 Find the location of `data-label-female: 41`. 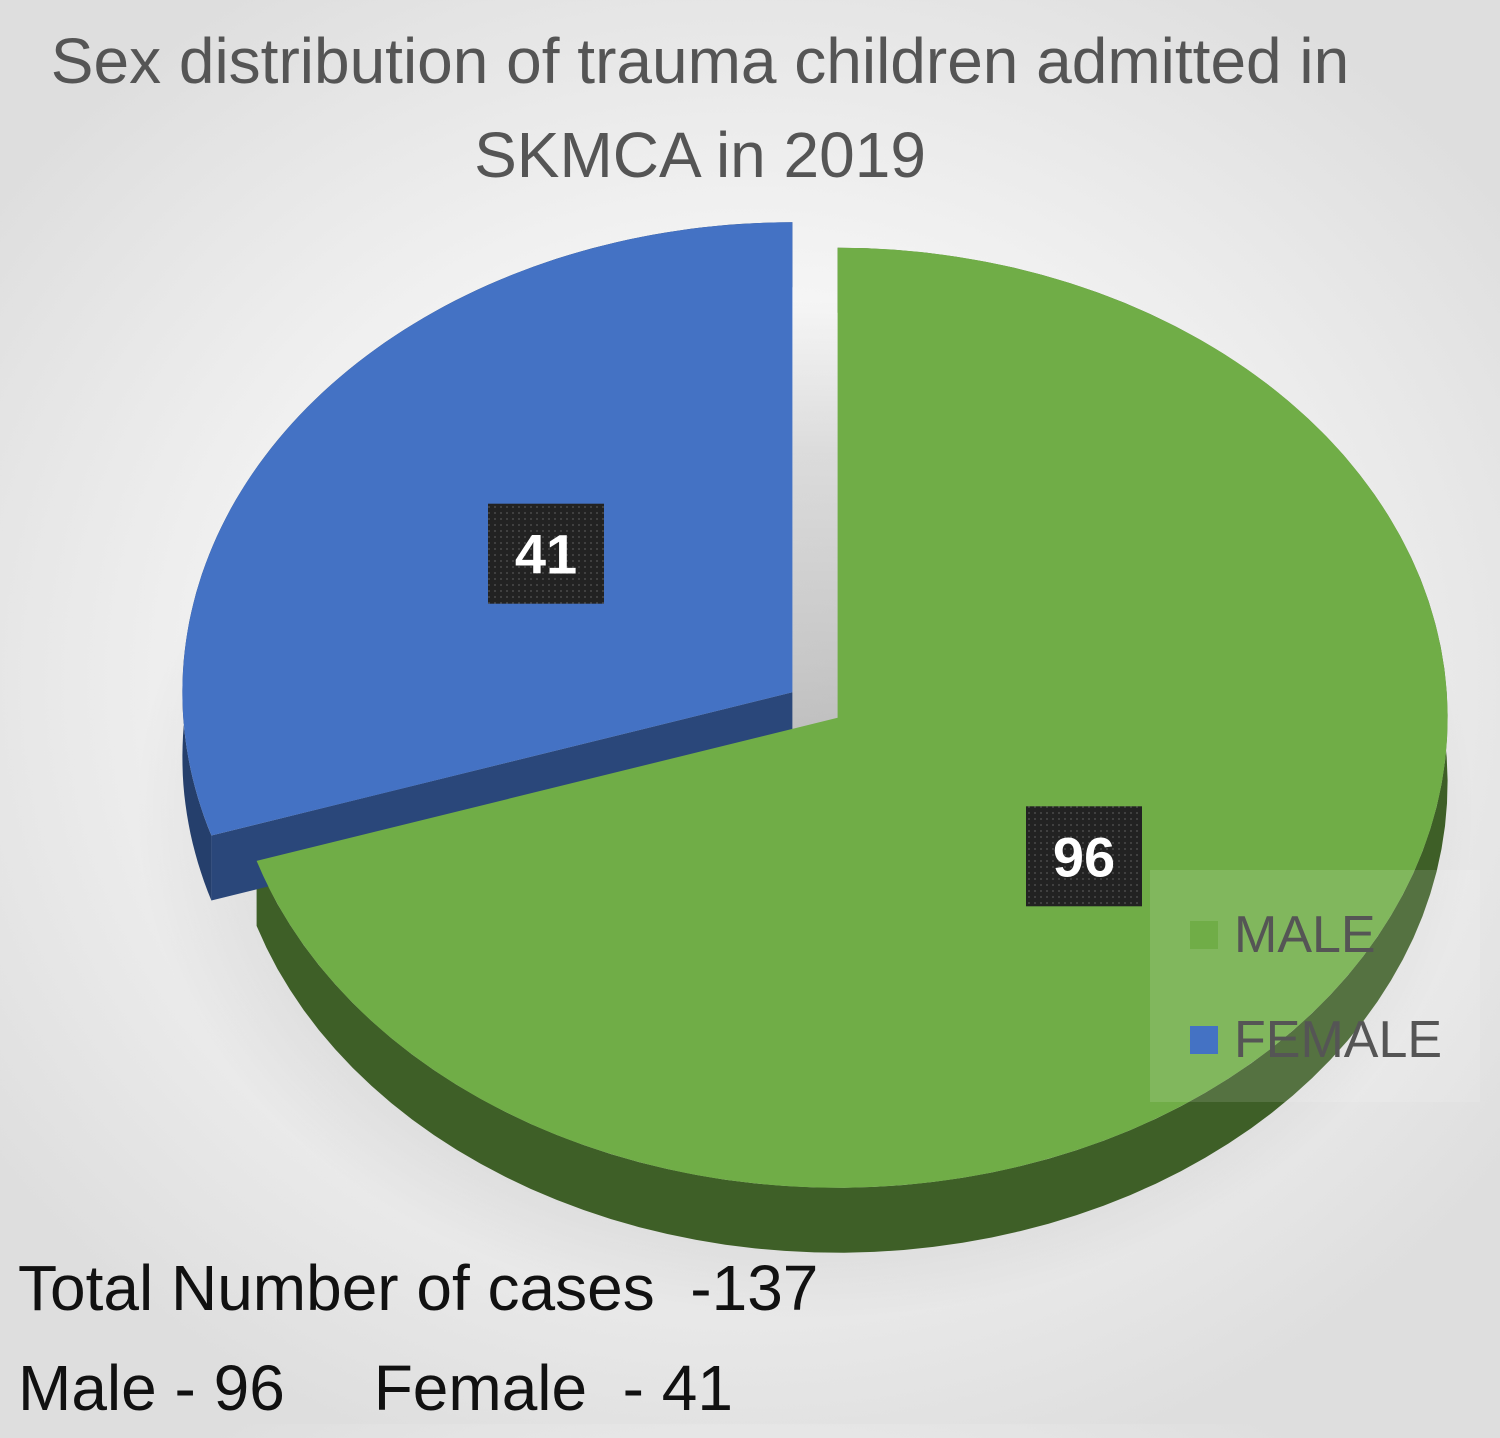

data-label-female: 41 is located at coordinates (546, 553).